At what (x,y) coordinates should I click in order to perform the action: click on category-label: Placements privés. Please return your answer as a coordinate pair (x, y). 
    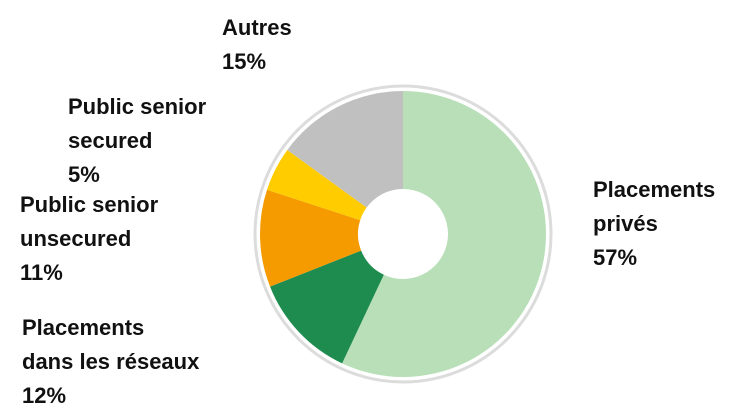
    Looking at the image, I should click on (654, 206).